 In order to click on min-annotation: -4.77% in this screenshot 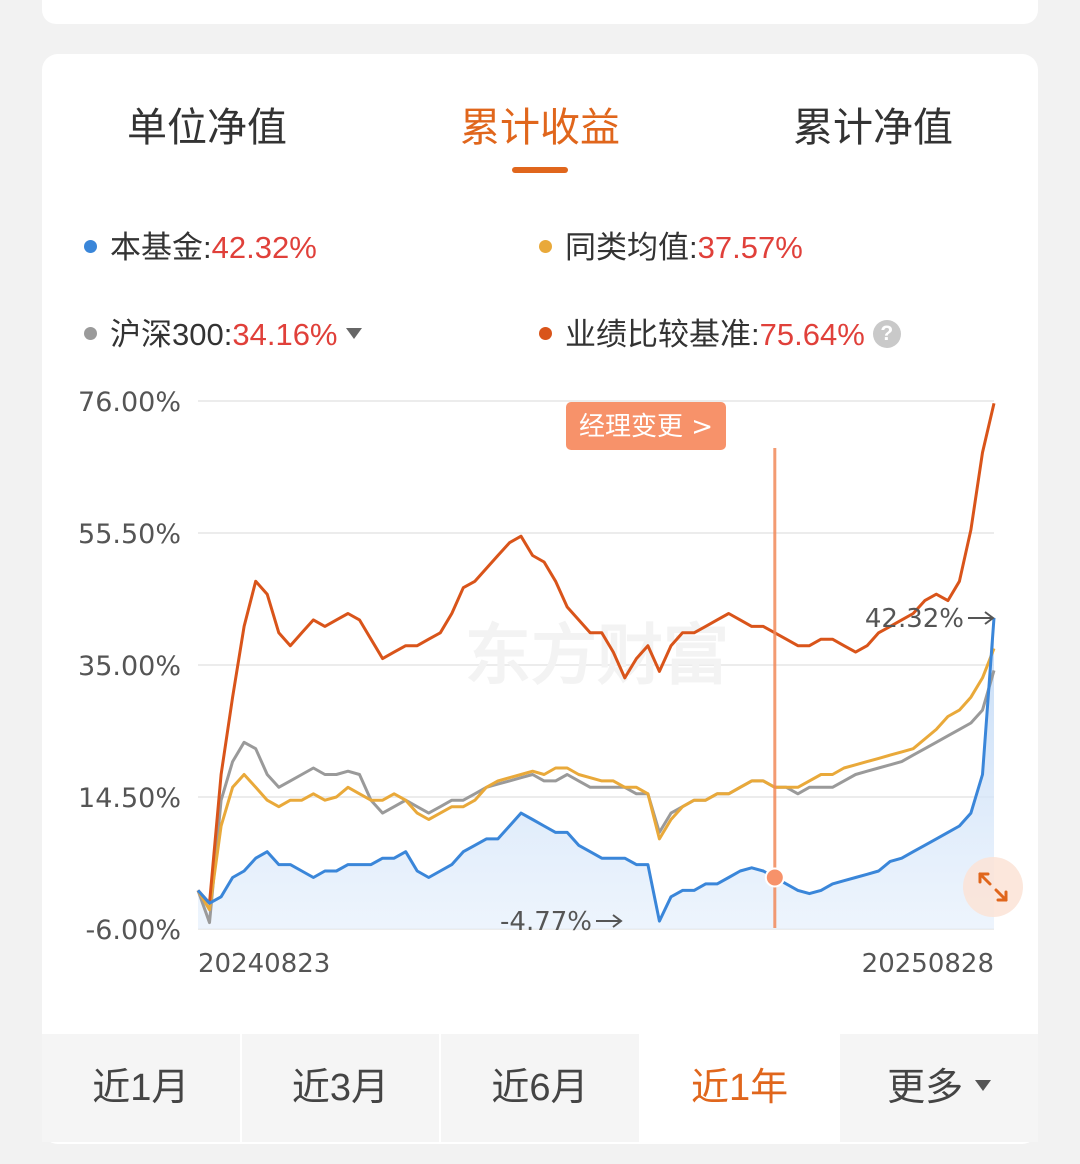, I will do `click(561, 922)`.